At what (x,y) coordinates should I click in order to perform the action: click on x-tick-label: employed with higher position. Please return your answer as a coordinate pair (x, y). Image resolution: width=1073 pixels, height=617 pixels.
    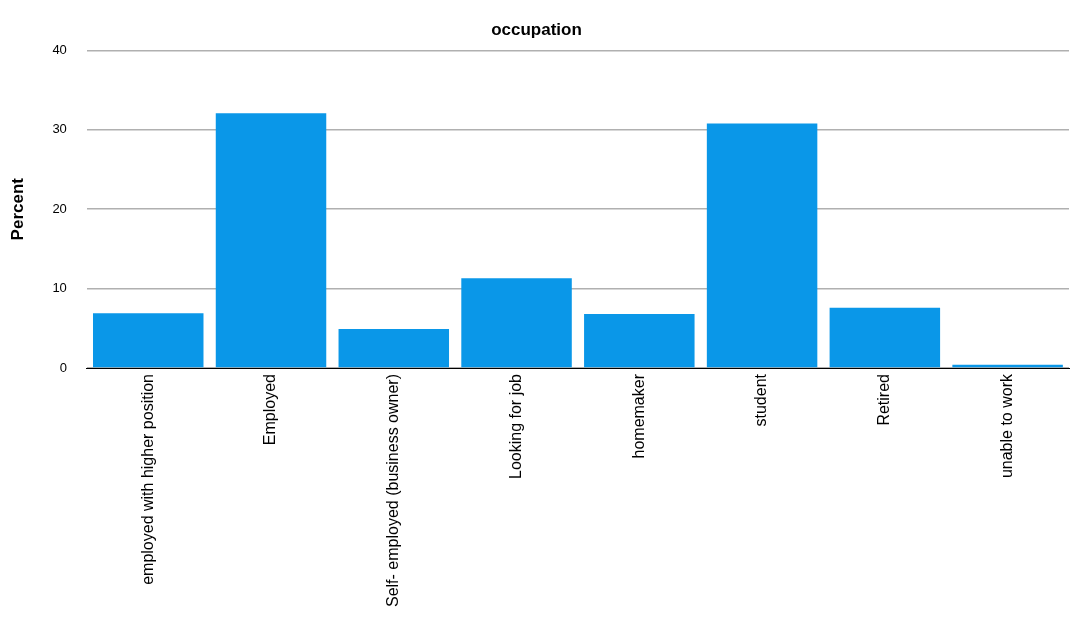
    Looking at the image, I should click on (147, 479).